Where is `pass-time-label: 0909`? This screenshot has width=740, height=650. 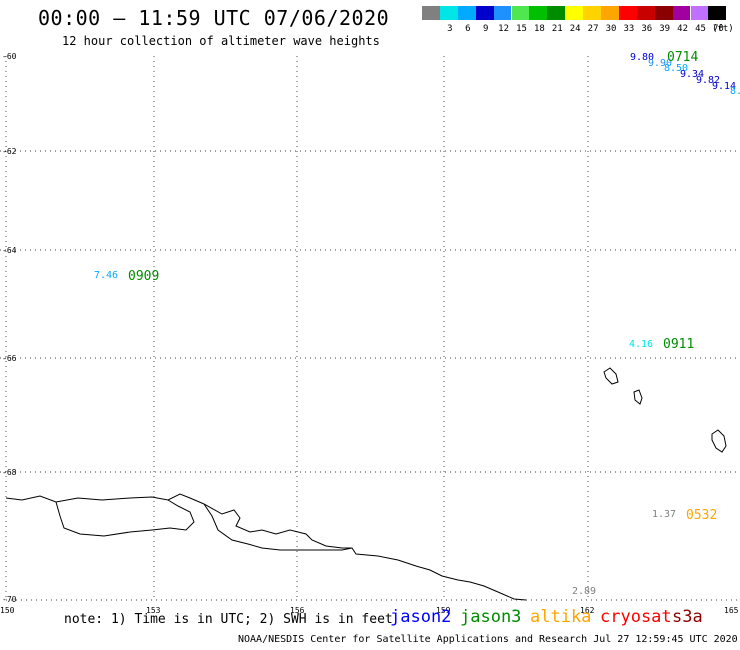
pass-time-label: 0909 is located at coordinates (143, 276).